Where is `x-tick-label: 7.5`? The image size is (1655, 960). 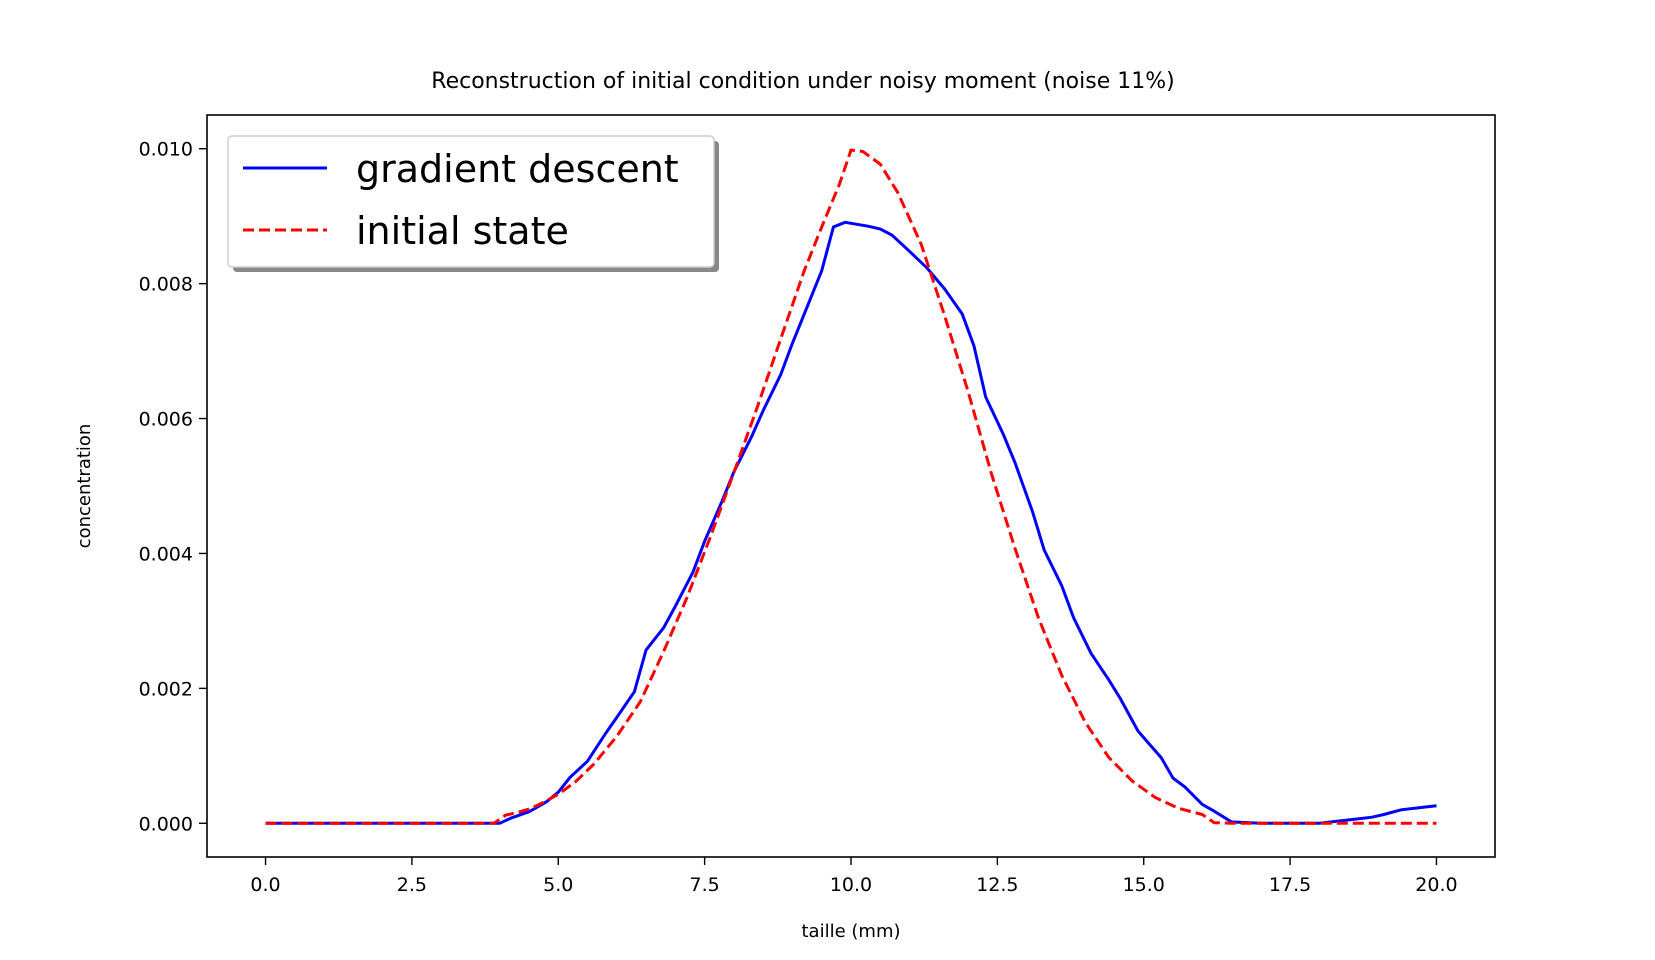
x-tick-label: 7.5 is located at coordinates (705, 885).